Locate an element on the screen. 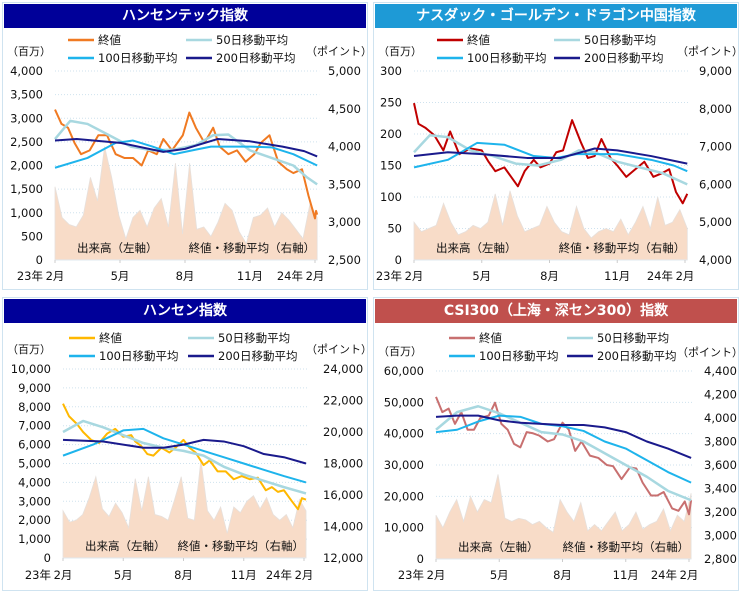  right-tick-label: 12,000 is located at coordinates (343, 558).